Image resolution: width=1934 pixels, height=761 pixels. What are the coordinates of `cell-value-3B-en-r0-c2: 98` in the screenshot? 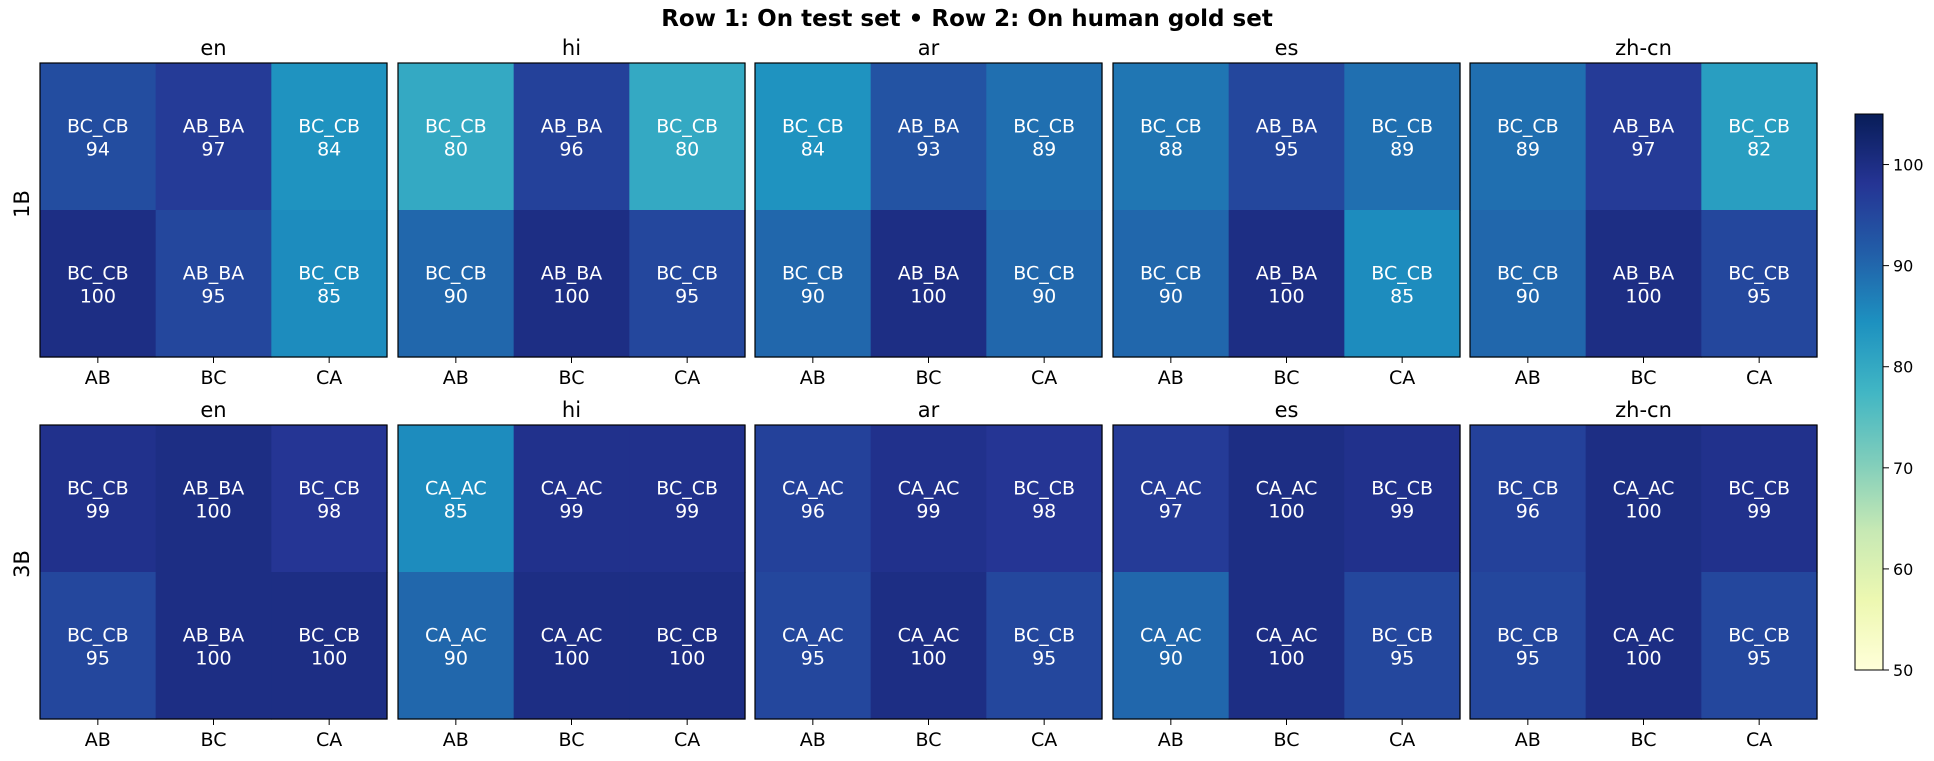 It's located at (329, 512).